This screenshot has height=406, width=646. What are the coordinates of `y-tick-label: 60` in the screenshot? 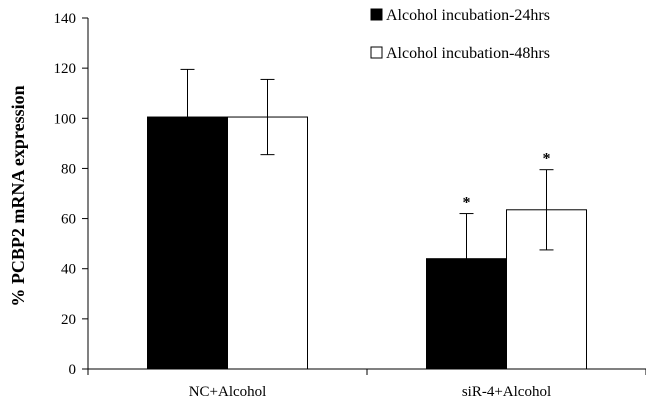 It's located at (68, 220).